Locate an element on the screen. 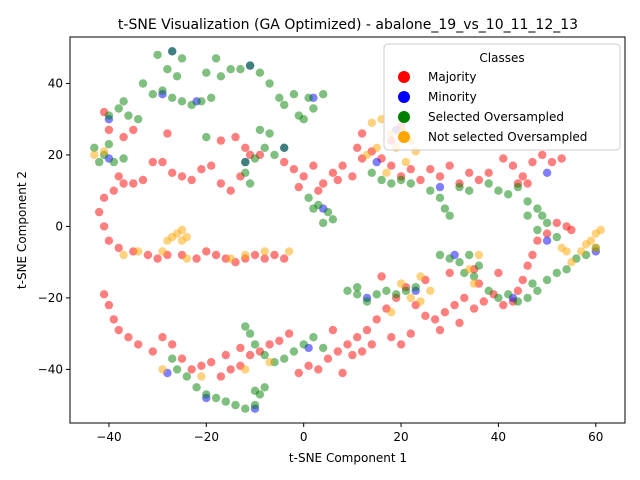 The width and height of the screenshot is (640, 480). x-tick-label: 40 is located at coordinates (498, 437).